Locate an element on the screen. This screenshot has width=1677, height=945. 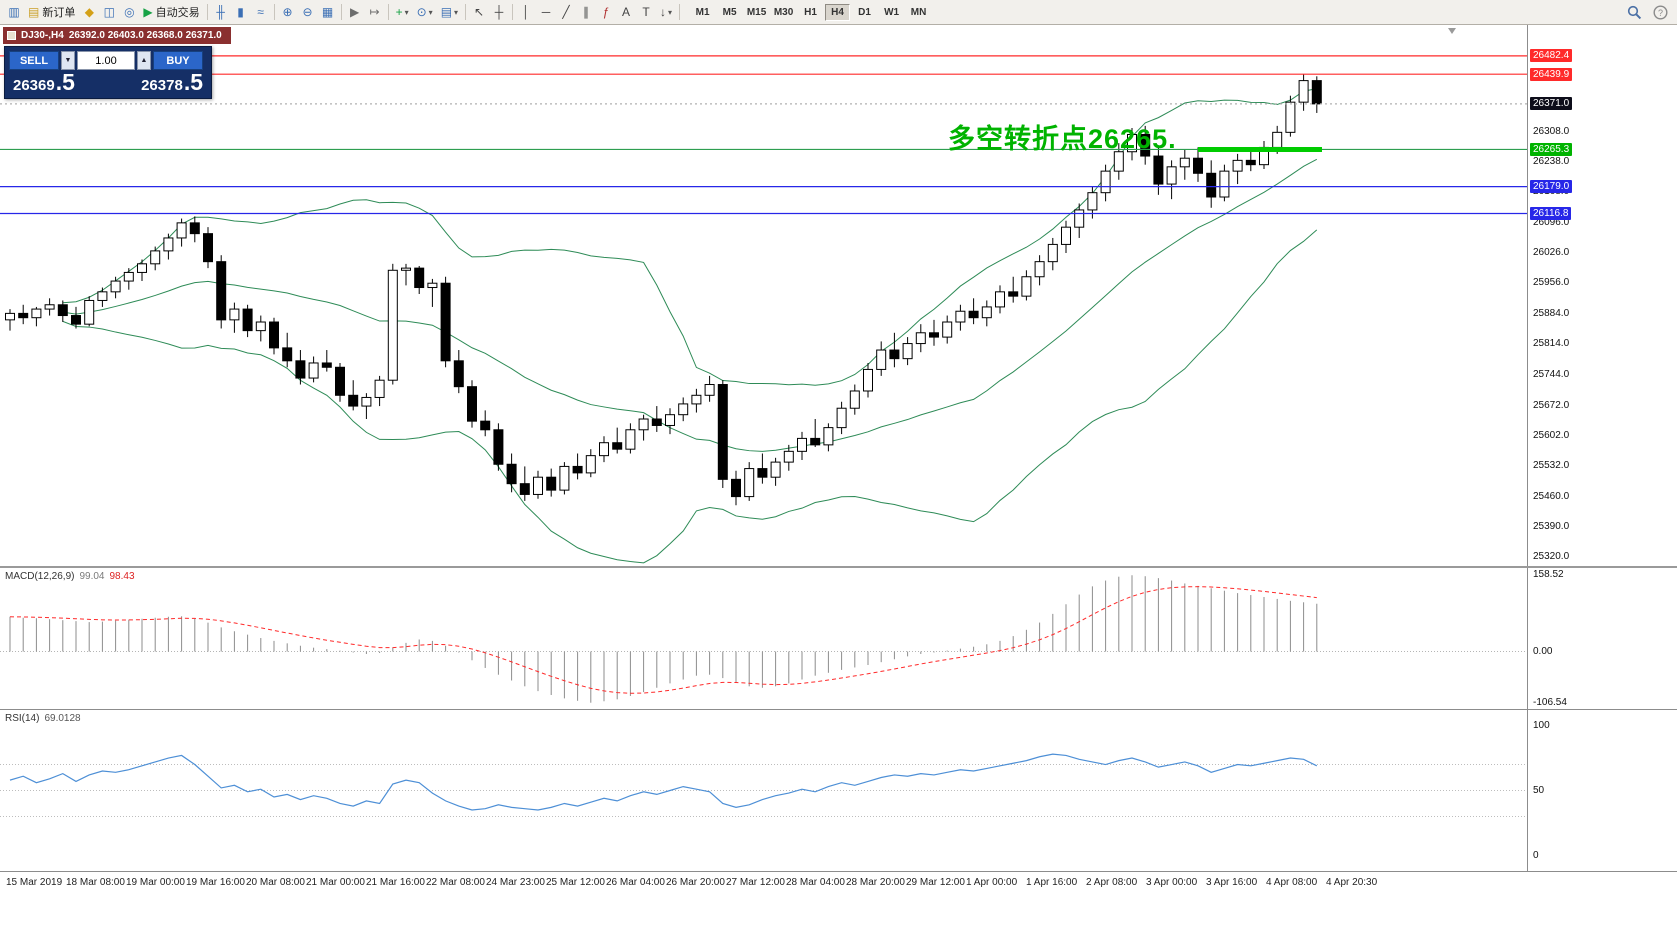
scale-label: 26116.8 is located at coordinates (1551, 213).